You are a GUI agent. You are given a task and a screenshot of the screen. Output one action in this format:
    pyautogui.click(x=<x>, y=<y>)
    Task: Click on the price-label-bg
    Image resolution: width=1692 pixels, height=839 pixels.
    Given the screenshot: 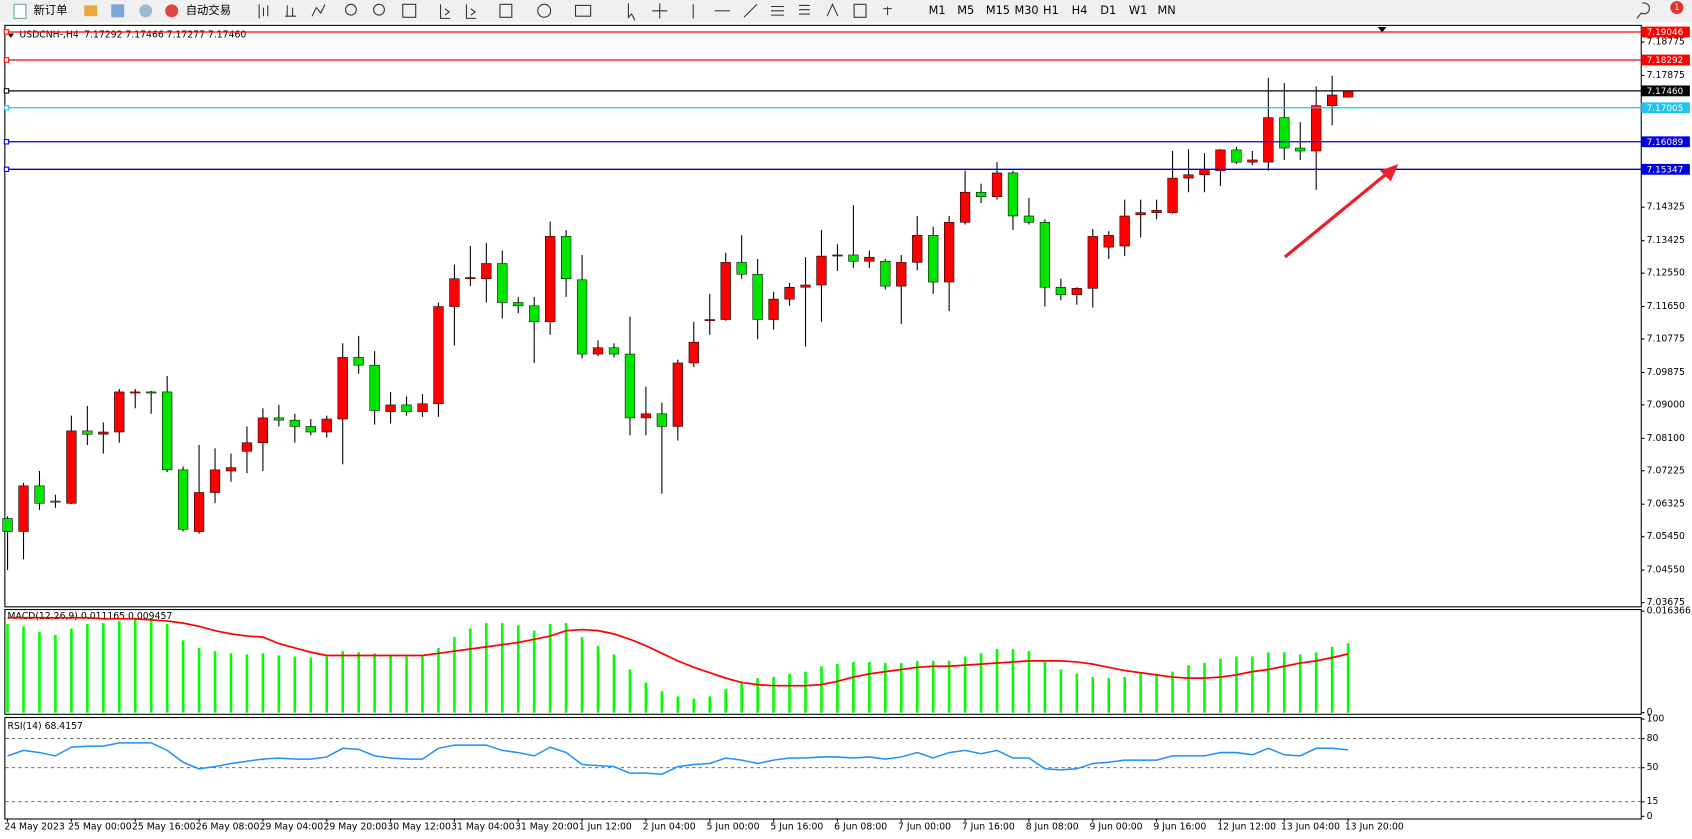 What is the action you would take?
    pyautogui.click(x=1665, y=91)
    